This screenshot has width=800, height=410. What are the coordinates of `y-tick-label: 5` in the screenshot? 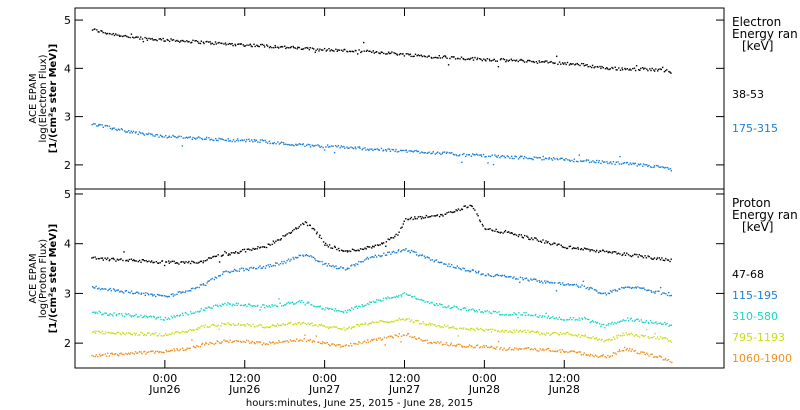 It's located at (67, 194).